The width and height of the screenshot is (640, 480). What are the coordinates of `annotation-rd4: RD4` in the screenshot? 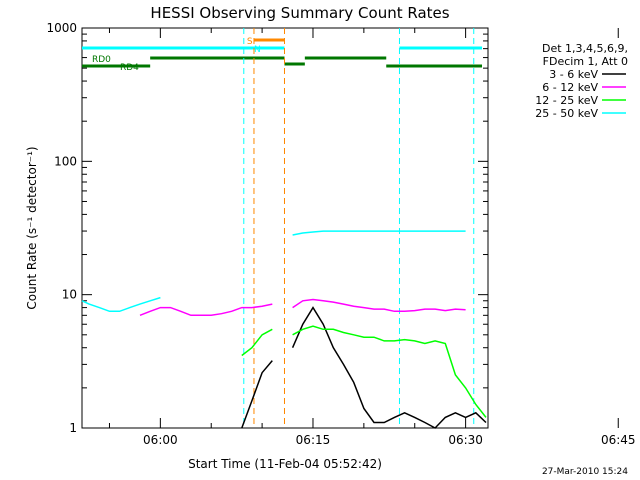 It's located at (129, 68).